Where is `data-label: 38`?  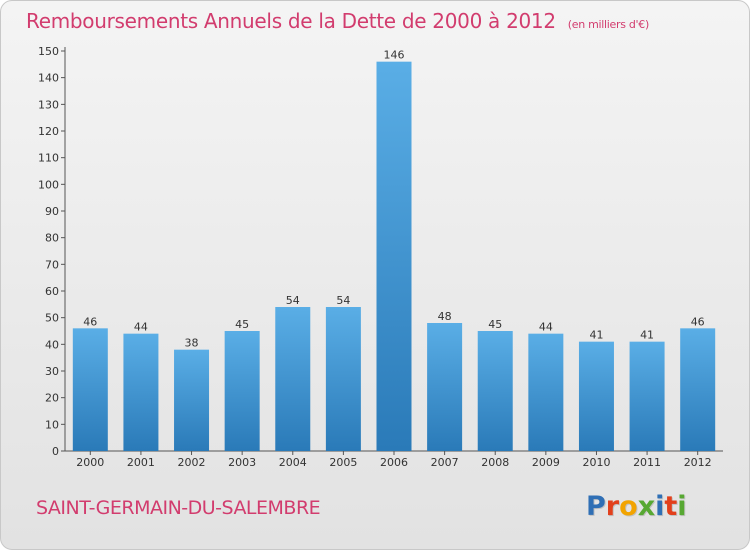 data-label: 38 is located at coordinates (192, 343).